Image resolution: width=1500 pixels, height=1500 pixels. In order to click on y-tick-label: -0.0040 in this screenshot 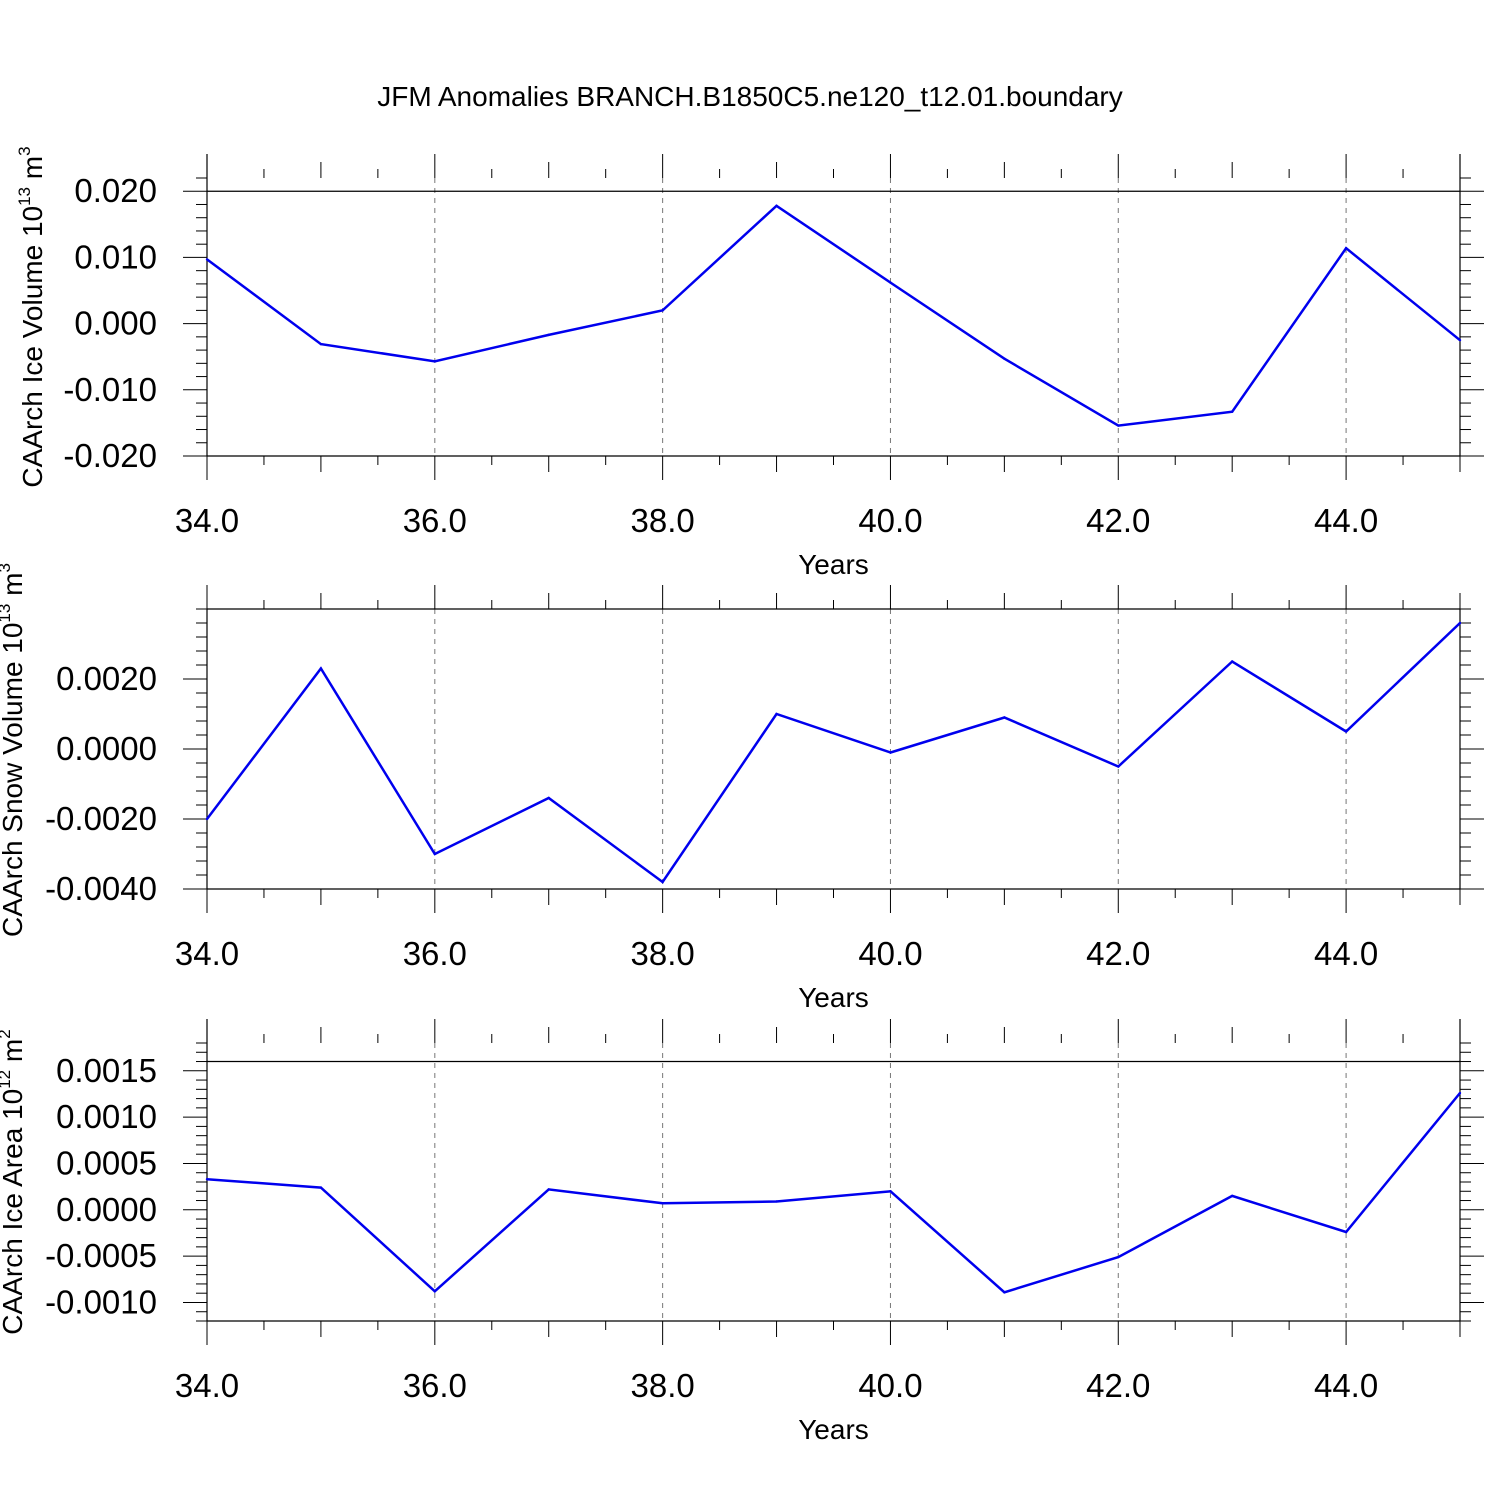, I will do `click(101, 888)`.